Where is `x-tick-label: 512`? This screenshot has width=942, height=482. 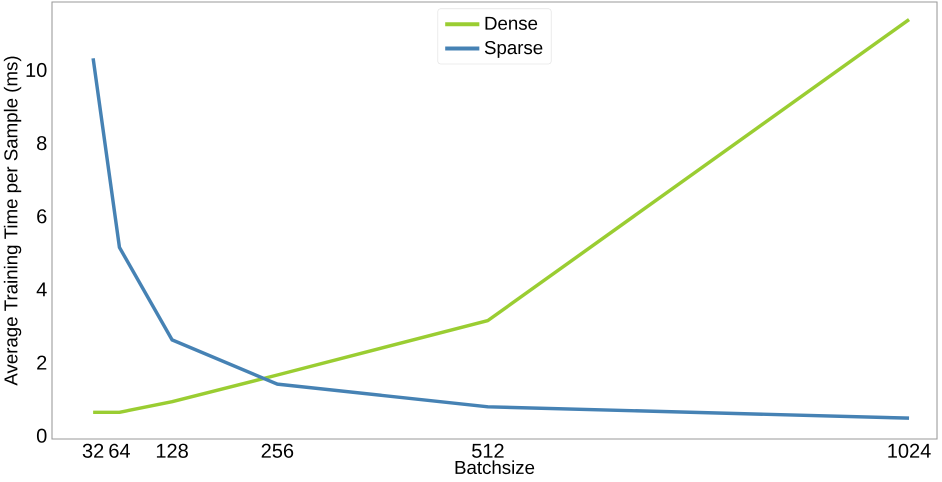 x-tick-label: 512 is located at coordinates (488, 451).